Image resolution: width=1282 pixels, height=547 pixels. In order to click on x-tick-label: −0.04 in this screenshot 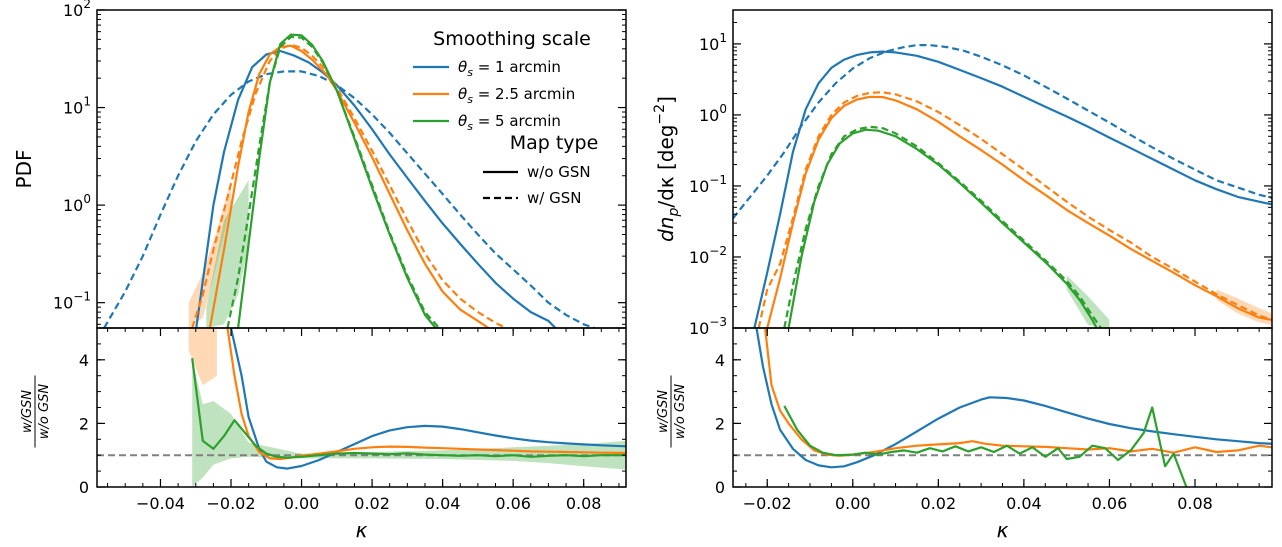, I will do `click(160, 503)`.